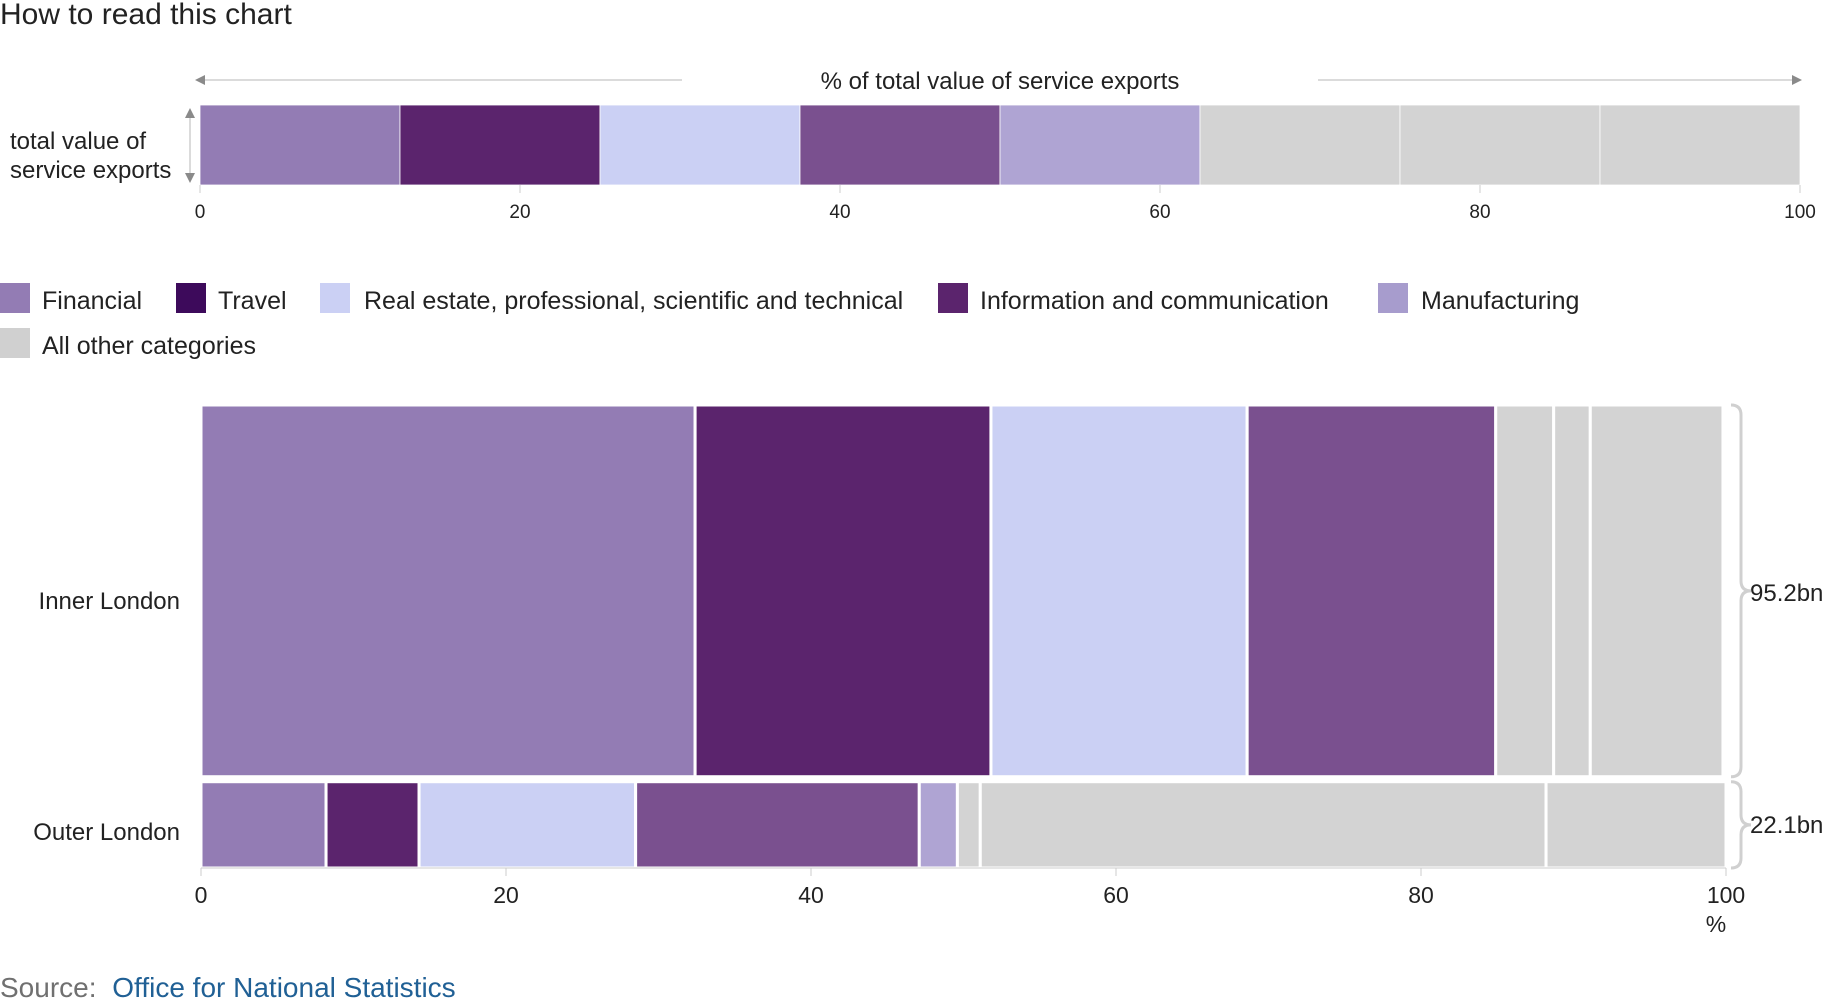  I want to click on main-x-unit-label: %, so click(1716, 924).